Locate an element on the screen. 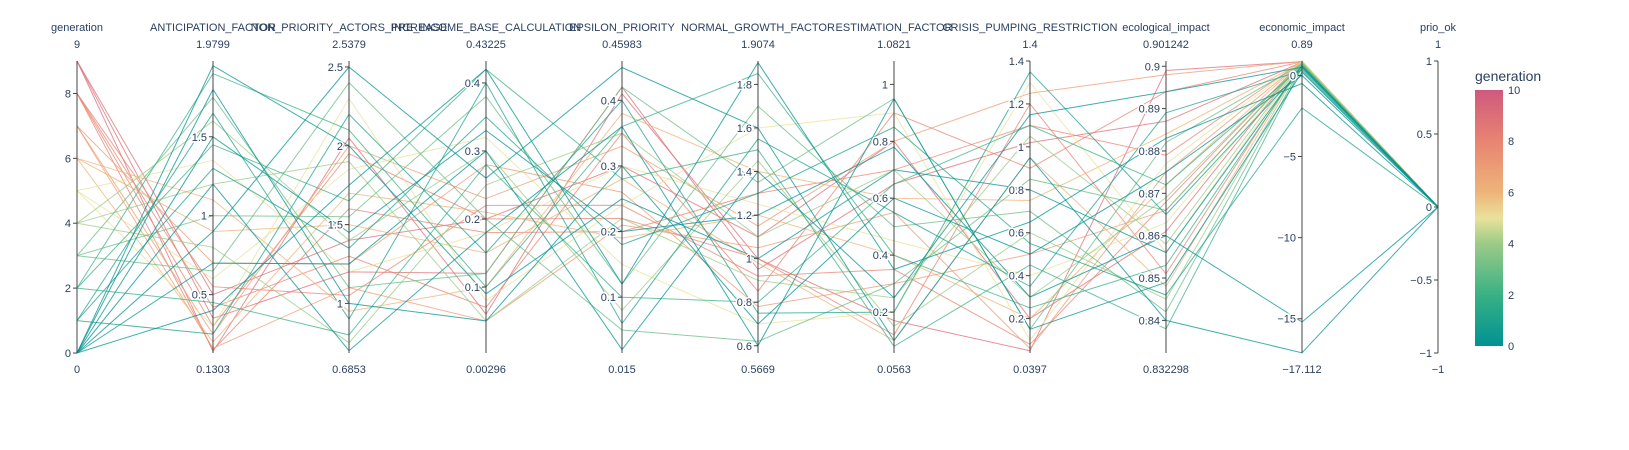 The image size is (1629, 450). colorbar-title: generation is located at coordinates (1508, 76).